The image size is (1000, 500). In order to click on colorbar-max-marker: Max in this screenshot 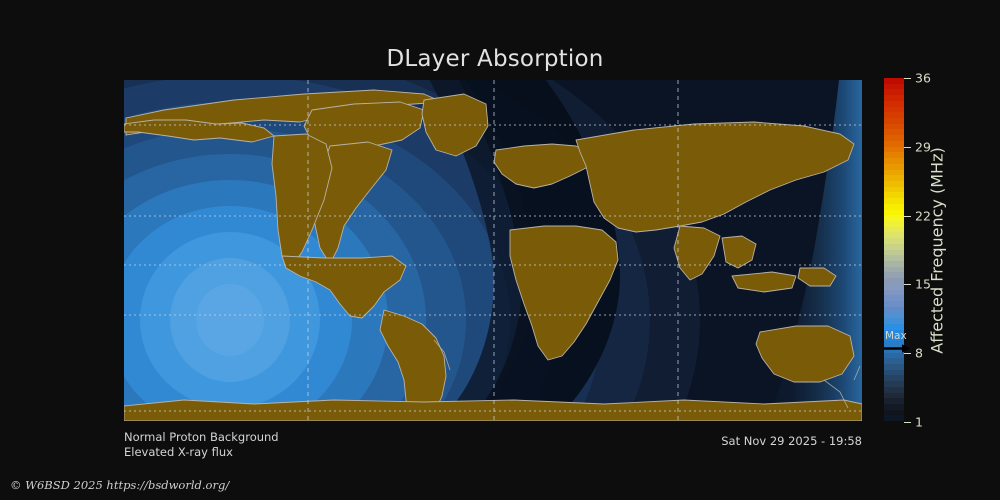, I will do `click(897, 342)`.